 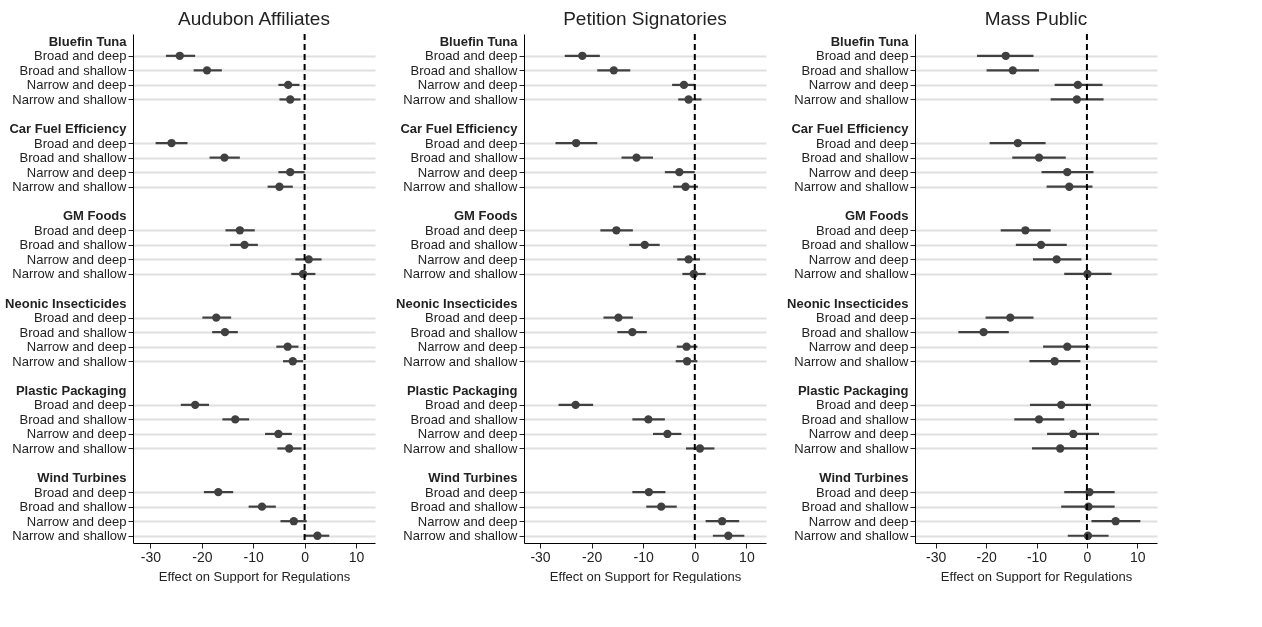 What do you see at coordinates (94, 216) in the screenshot?
I see `y-tick-label: GM Foods` at bounding box center [94, 216].